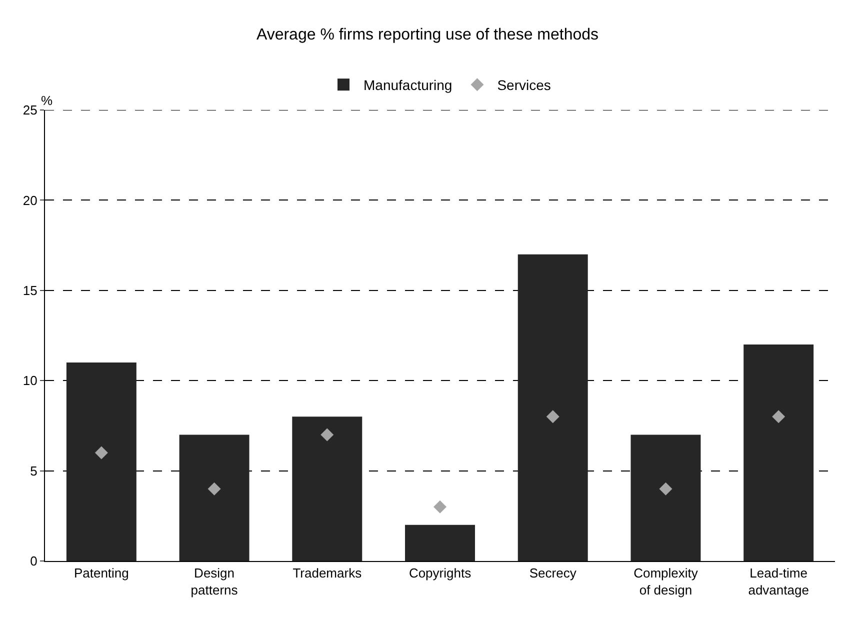 The image size is (855, 631). I want to click on x-tick-label: Design patterns, so click(214, 582).